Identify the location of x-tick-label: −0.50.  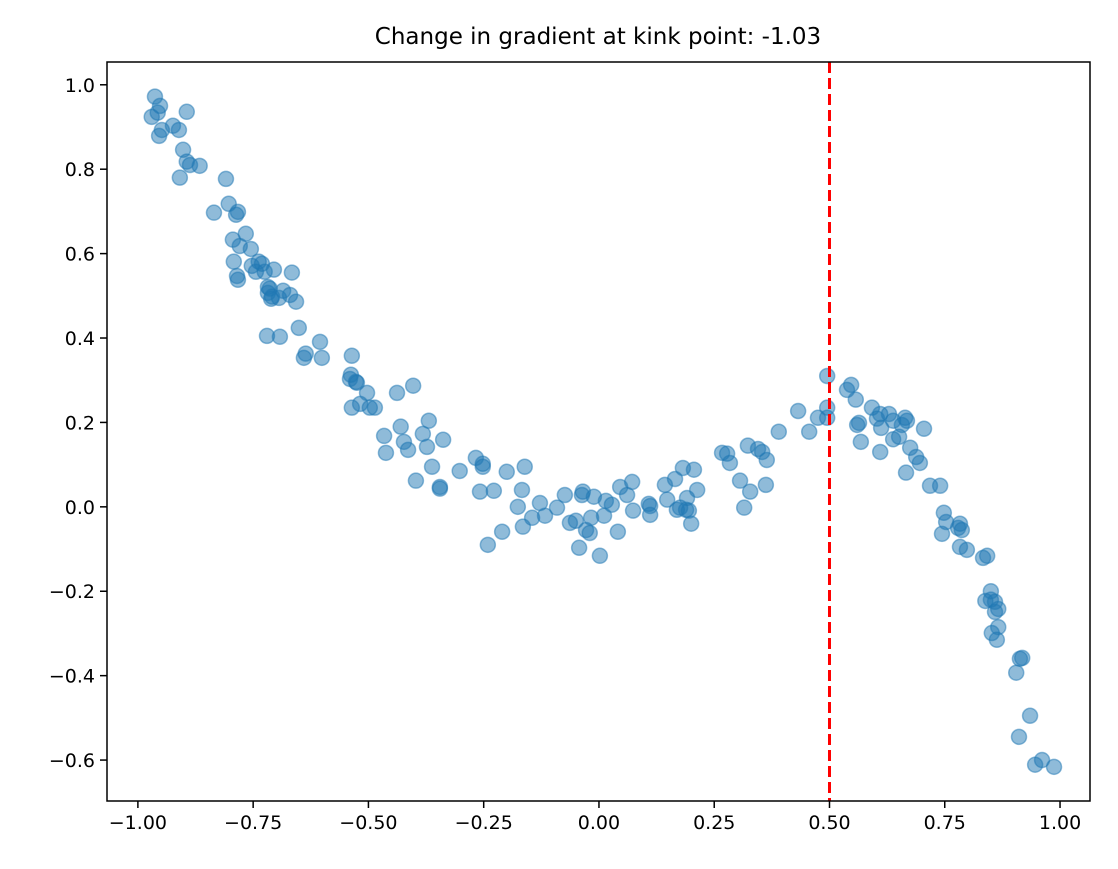
(368, 823).